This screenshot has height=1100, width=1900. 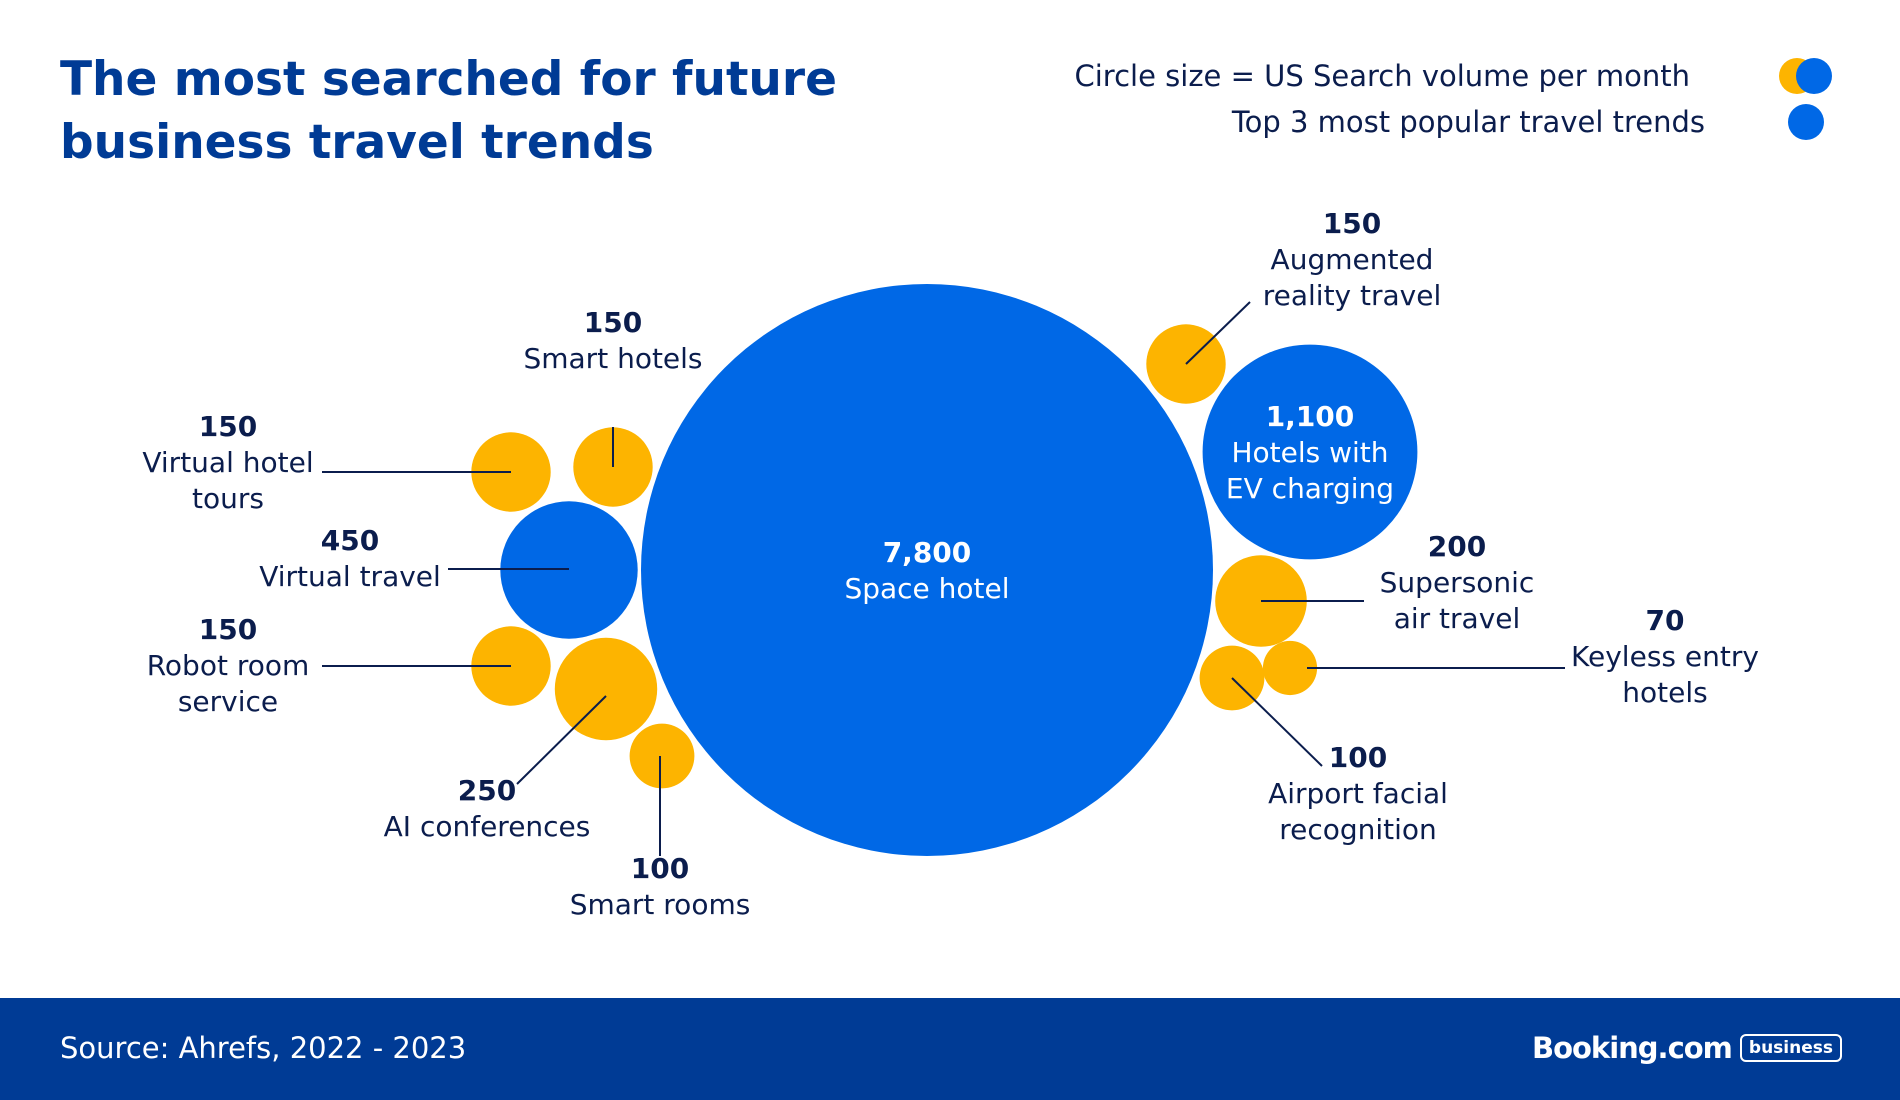 What do you see at coordinates (660, 868) in the screenshot?
I see `value-label-smart-rooms: 100` at bounding box center [660, 868].